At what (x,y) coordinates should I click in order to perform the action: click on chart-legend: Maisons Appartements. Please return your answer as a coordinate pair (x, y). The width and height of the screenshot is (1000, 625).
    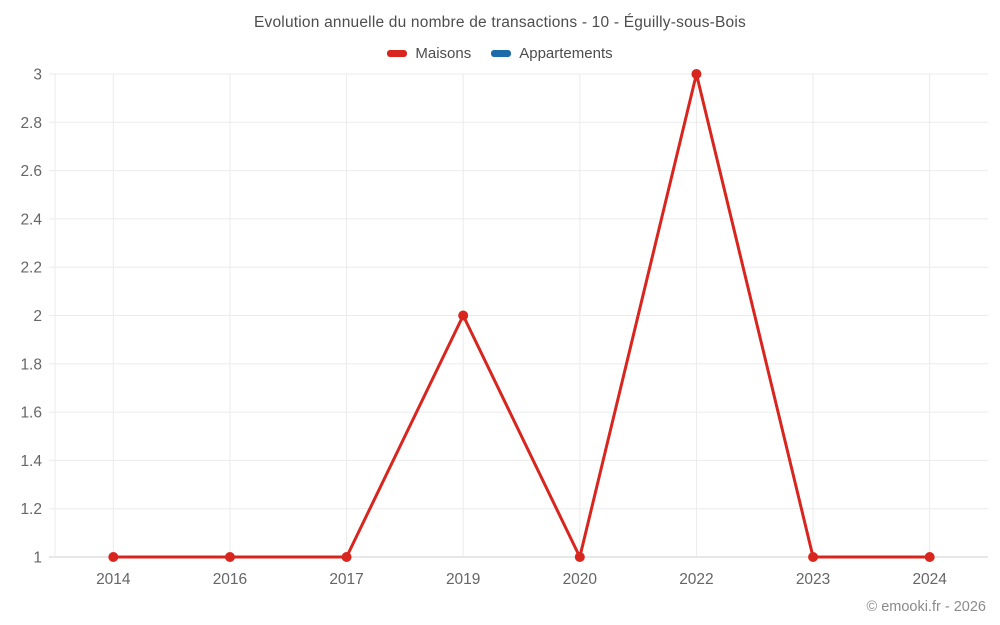
    Looking at the image, I should click on (500, 53).